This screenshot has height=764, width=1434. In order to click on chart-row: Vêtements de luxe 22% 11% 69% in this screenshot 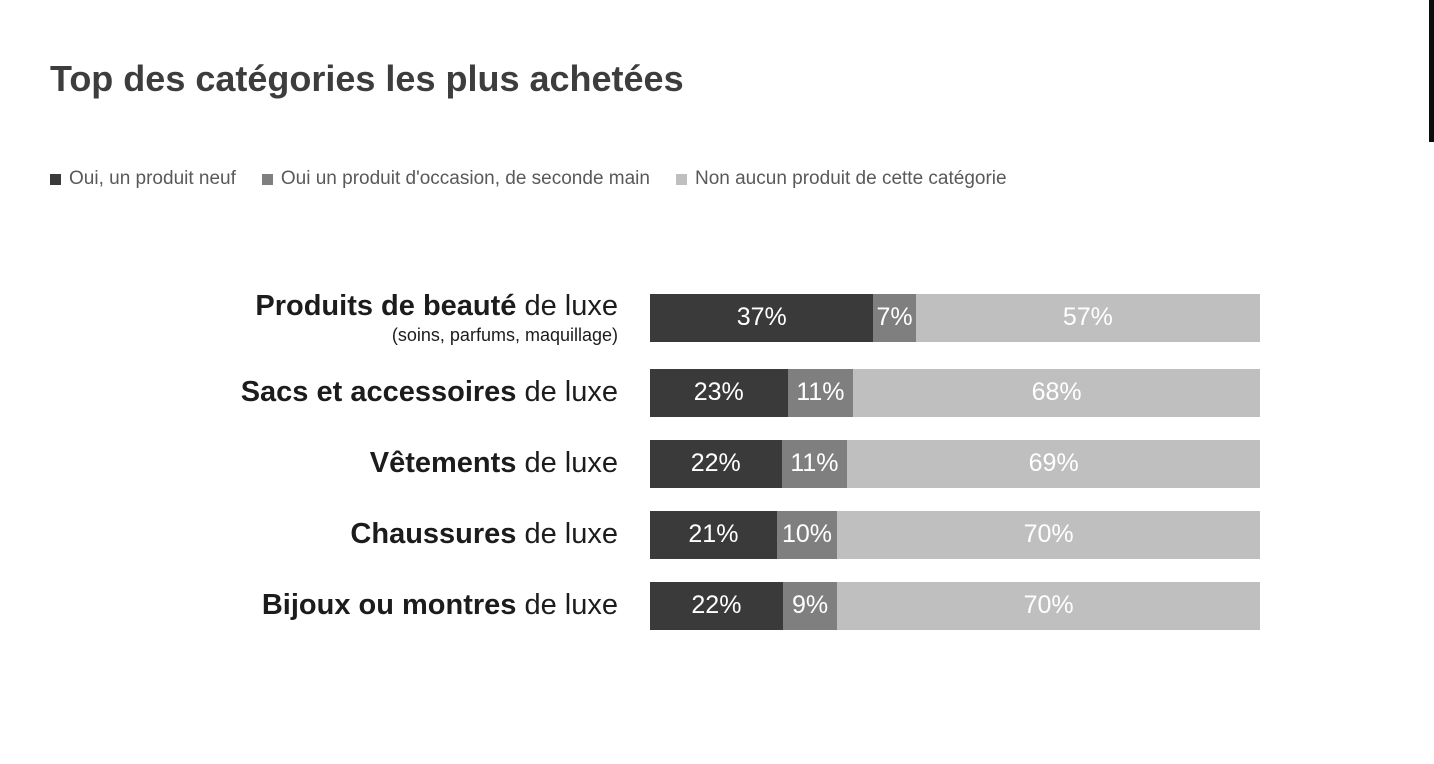, I will do `click(648, 463)`.